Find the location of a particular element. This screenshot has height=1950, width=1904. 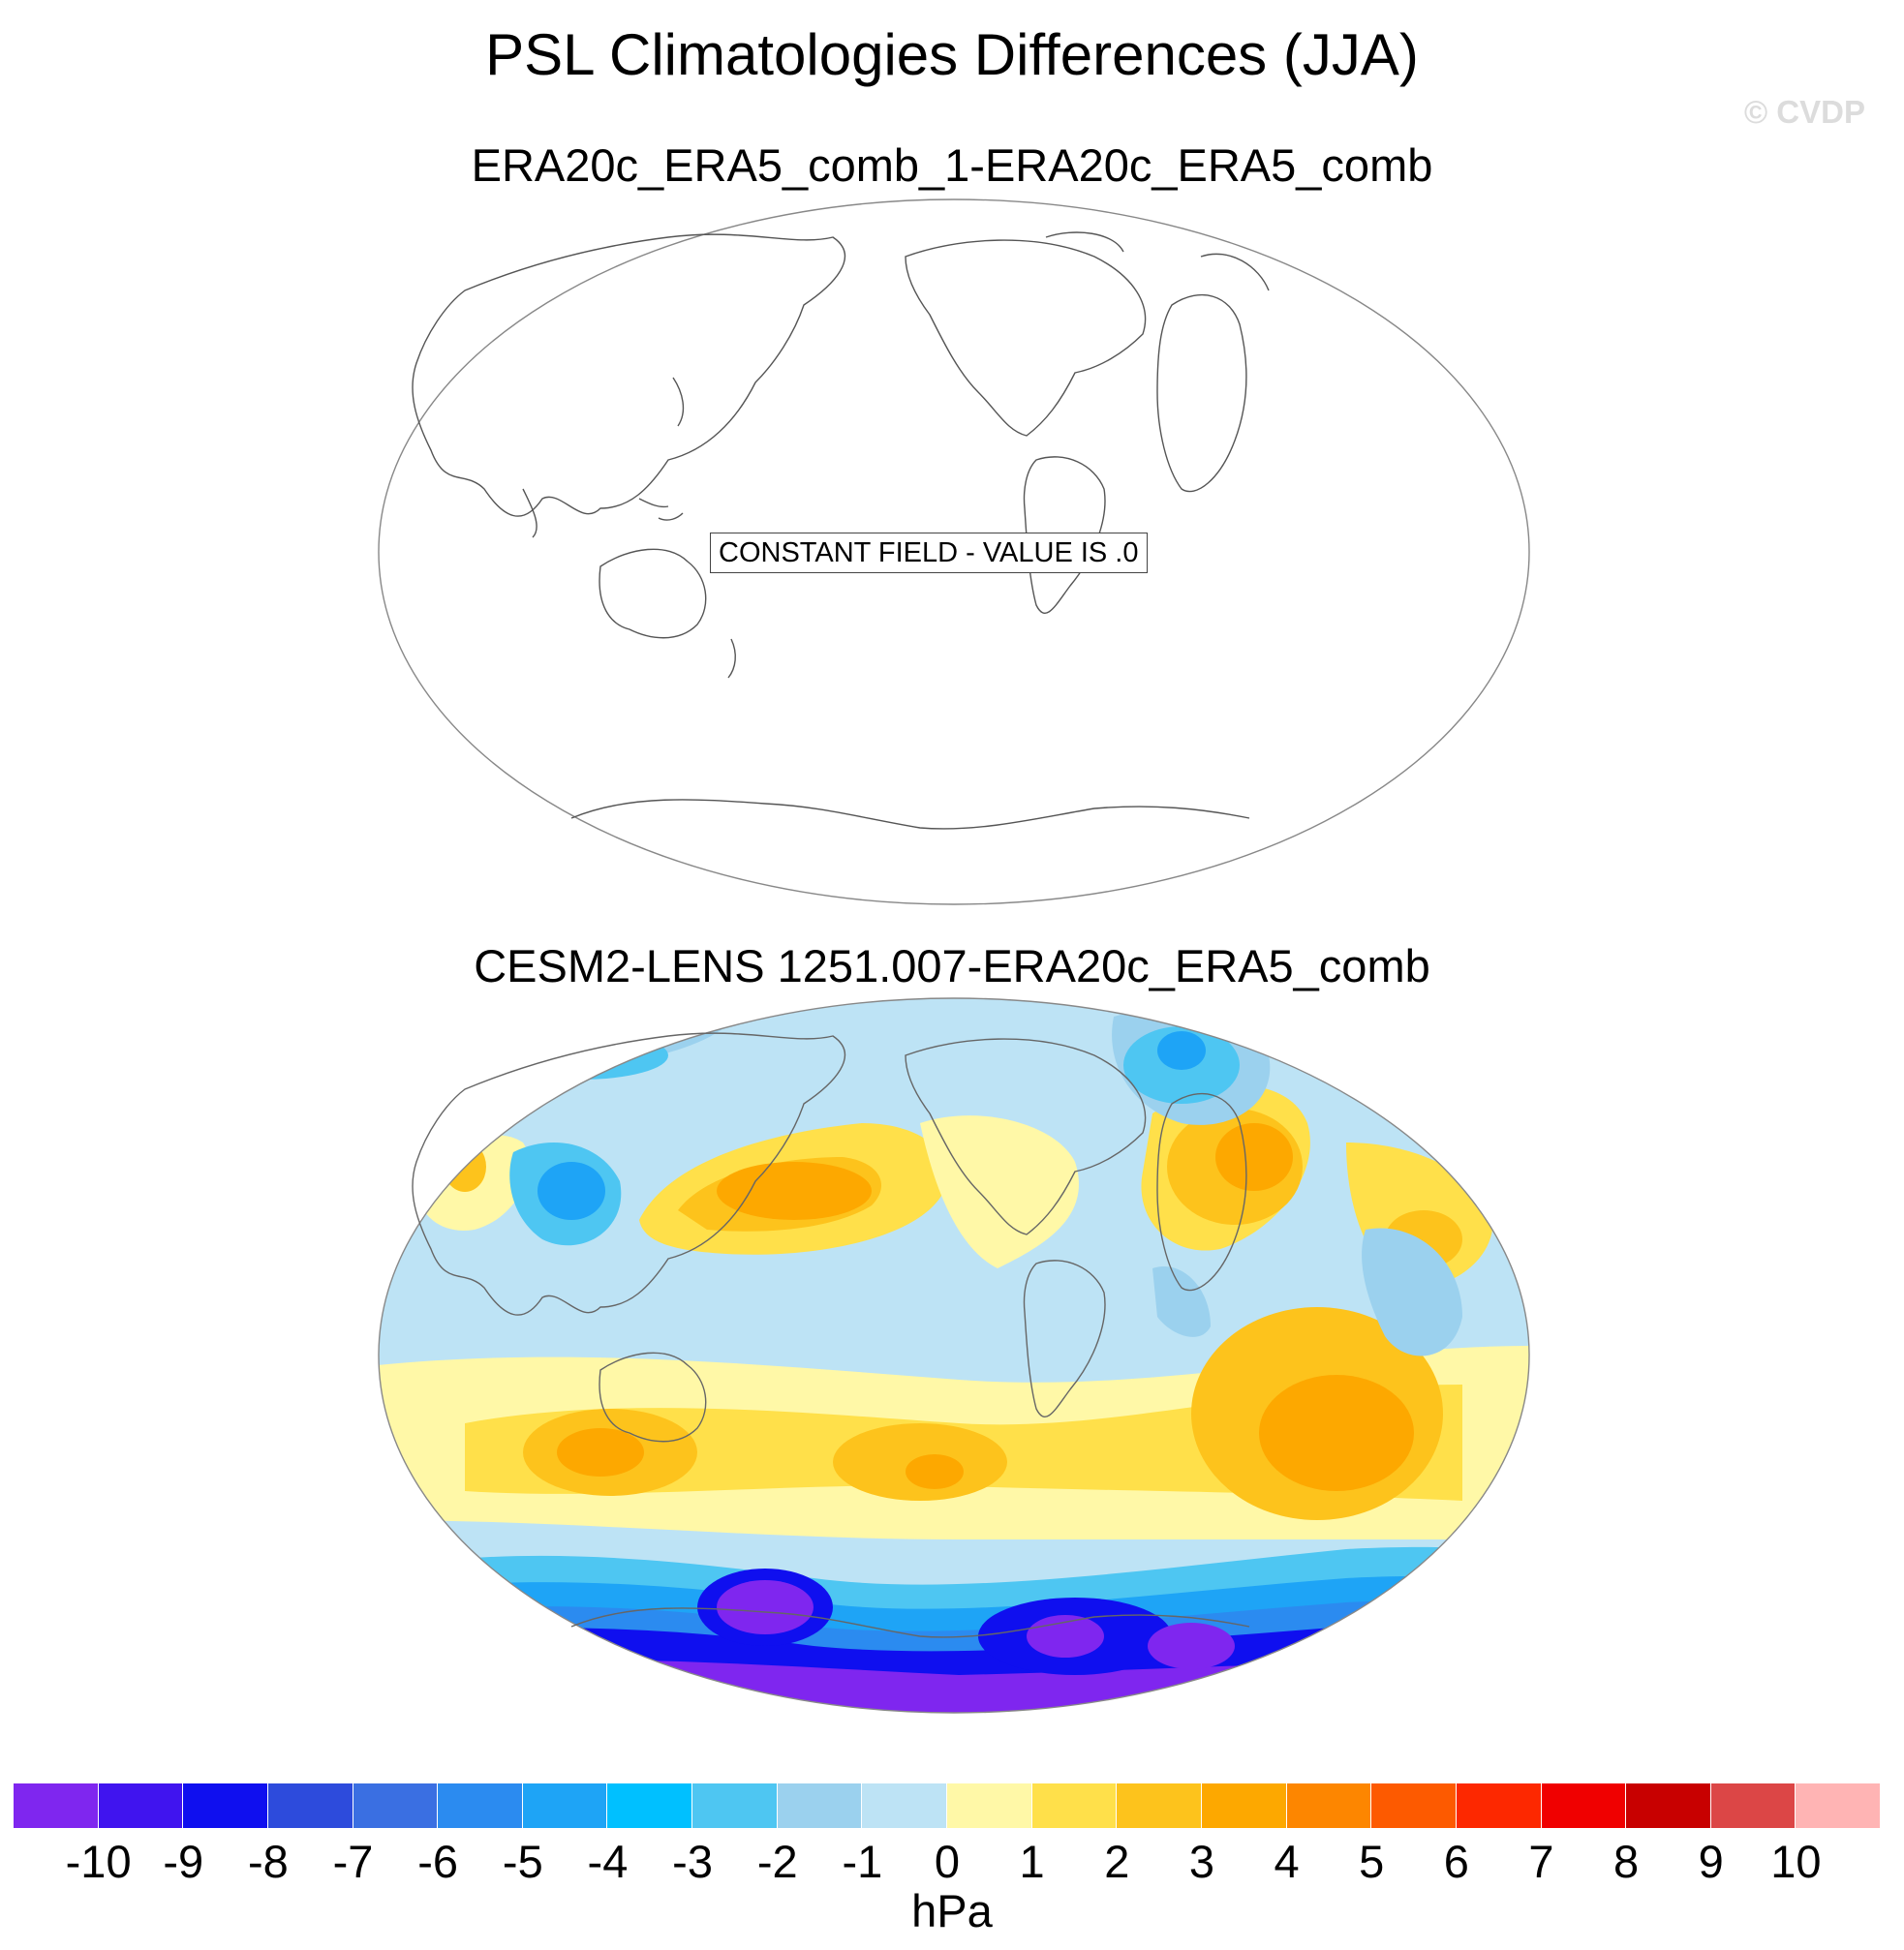

colorbar-tick-label: 4 is located at coordinates (1287, 1861).